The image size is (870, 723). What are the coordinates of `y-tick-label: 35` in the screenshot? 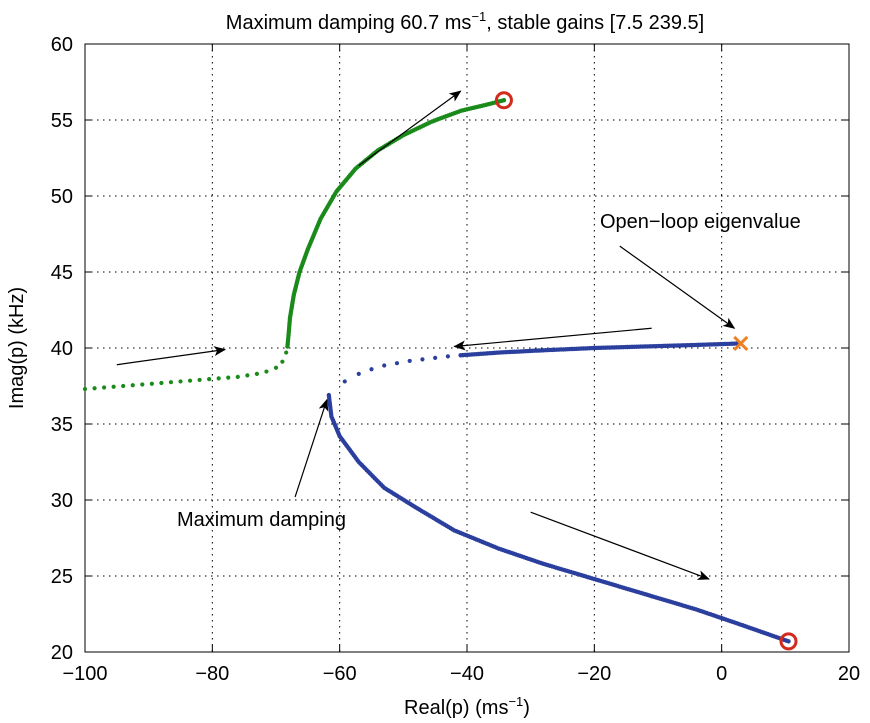 It's located at (62, 425).